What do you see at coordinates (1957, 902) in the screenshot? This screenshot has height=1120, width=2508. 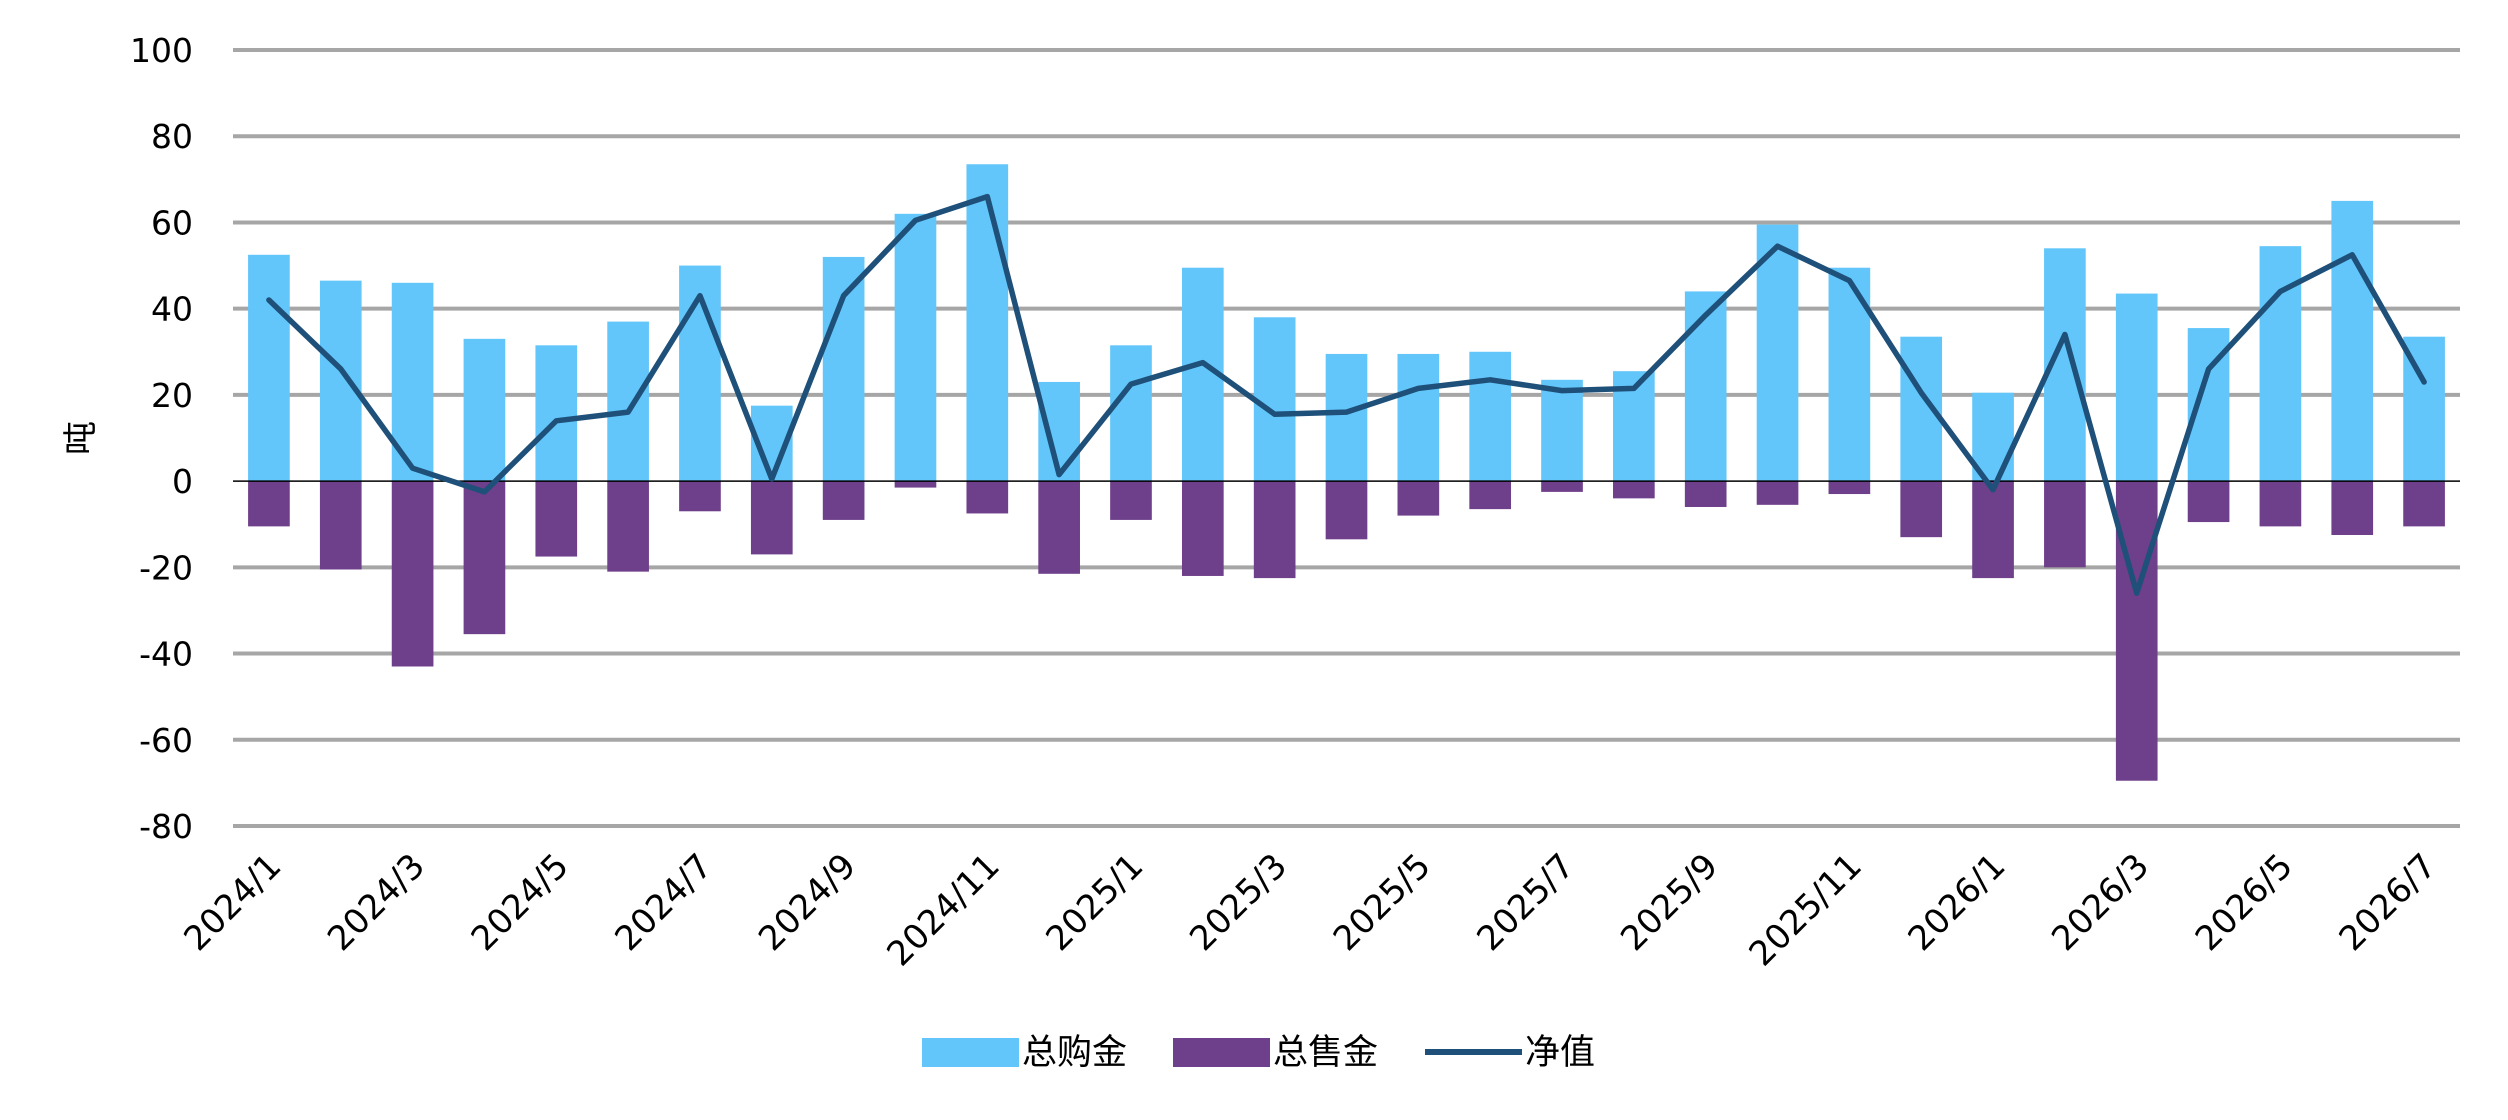 I see `x-tick-label: 2026/1` at bounding box center [1957, 902].